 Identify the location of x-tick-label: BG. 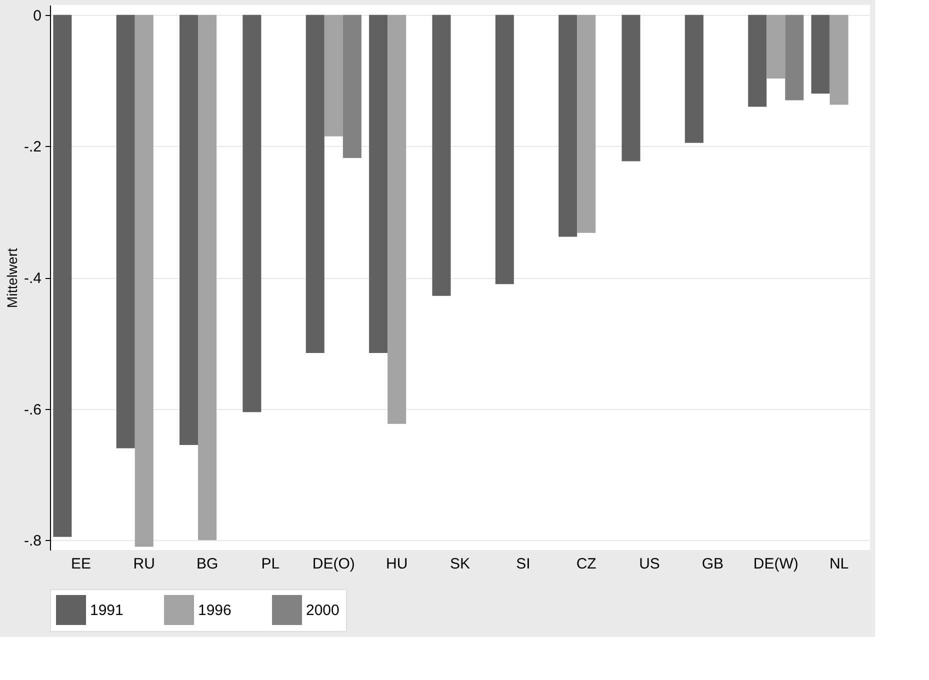
(207, 564).